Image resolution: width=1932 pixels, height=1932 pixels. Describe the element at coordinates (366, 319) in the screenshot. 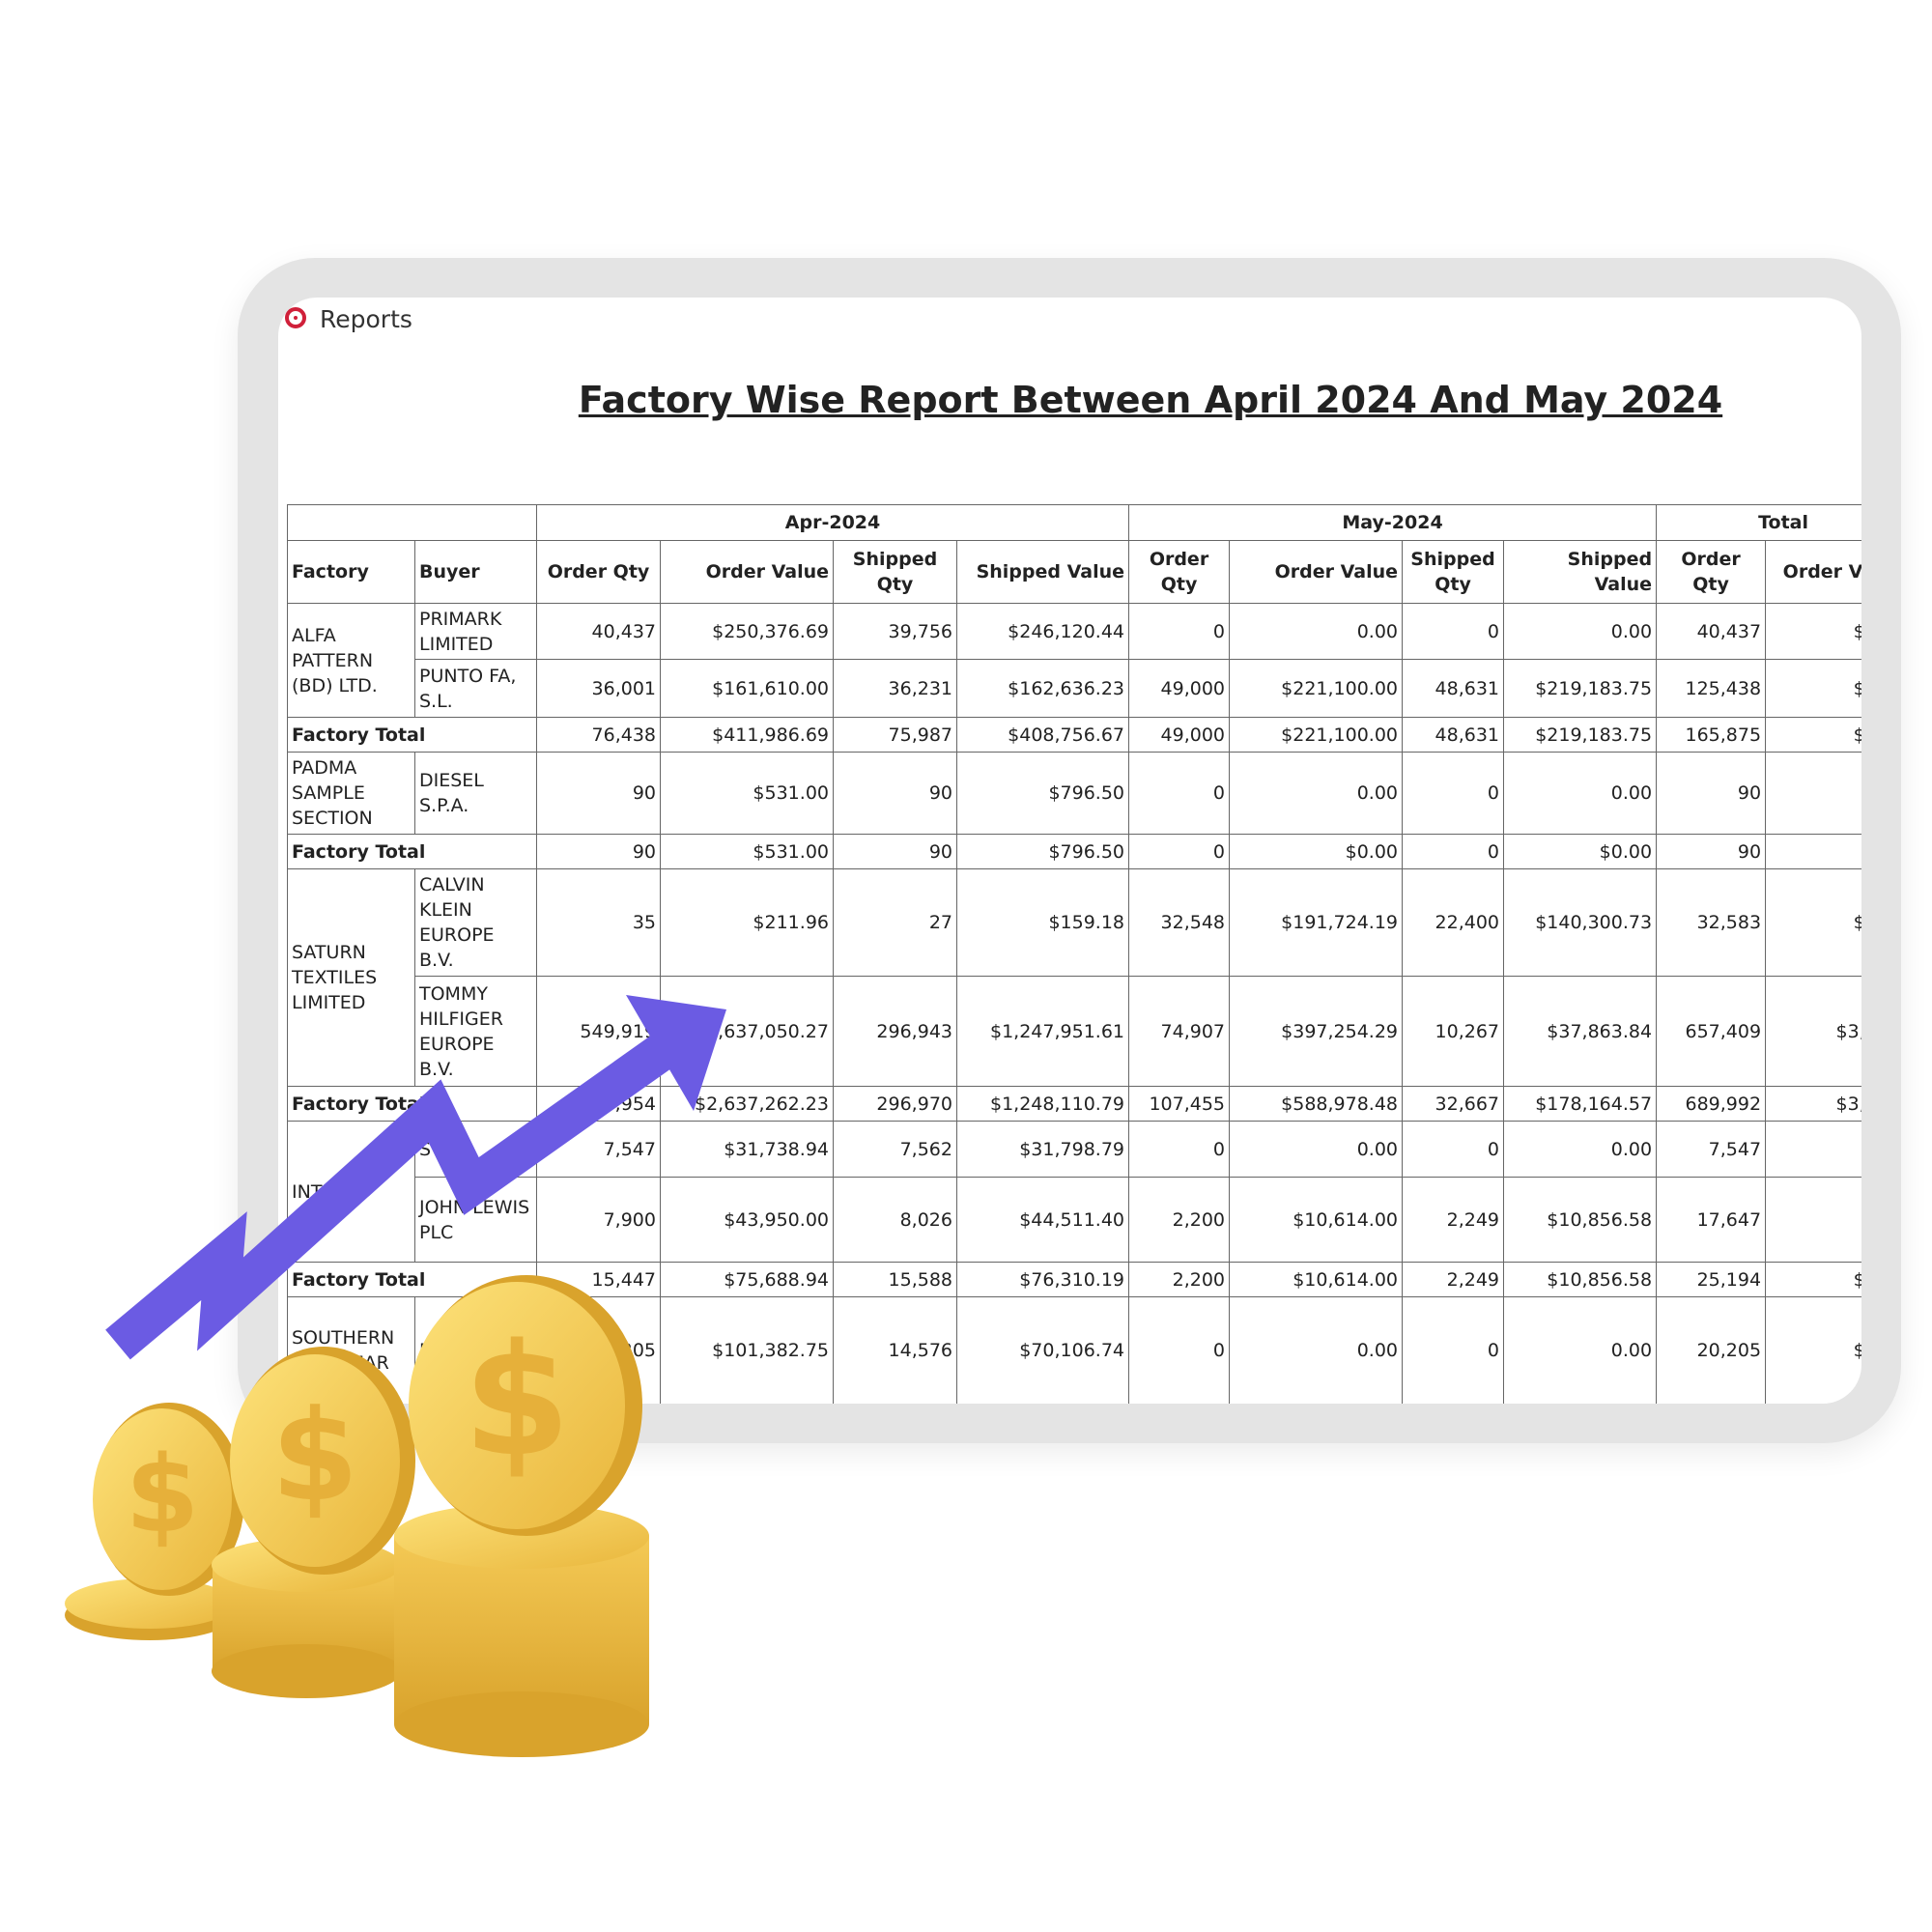

I see `window-title: Reports` at that location.